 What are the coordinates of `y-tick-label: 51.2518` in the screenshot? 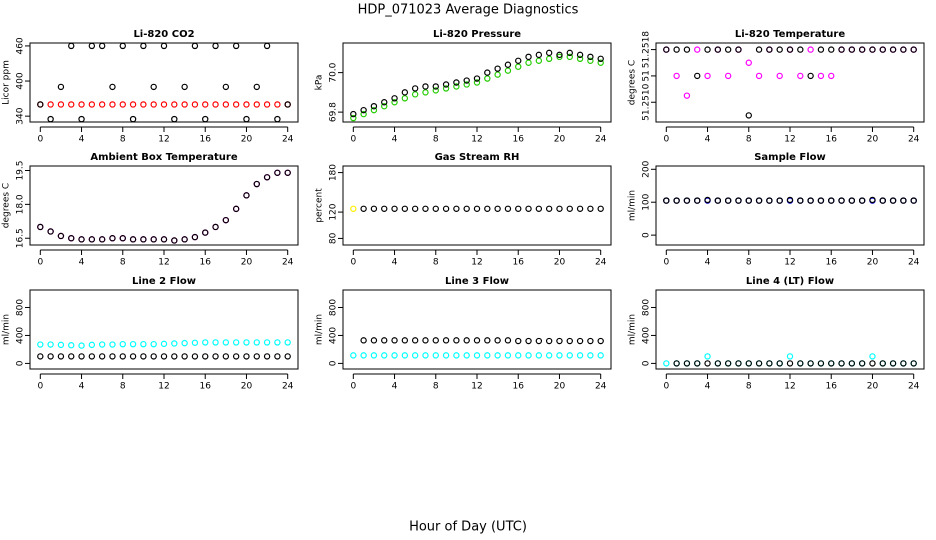 It's located at (647, 49).